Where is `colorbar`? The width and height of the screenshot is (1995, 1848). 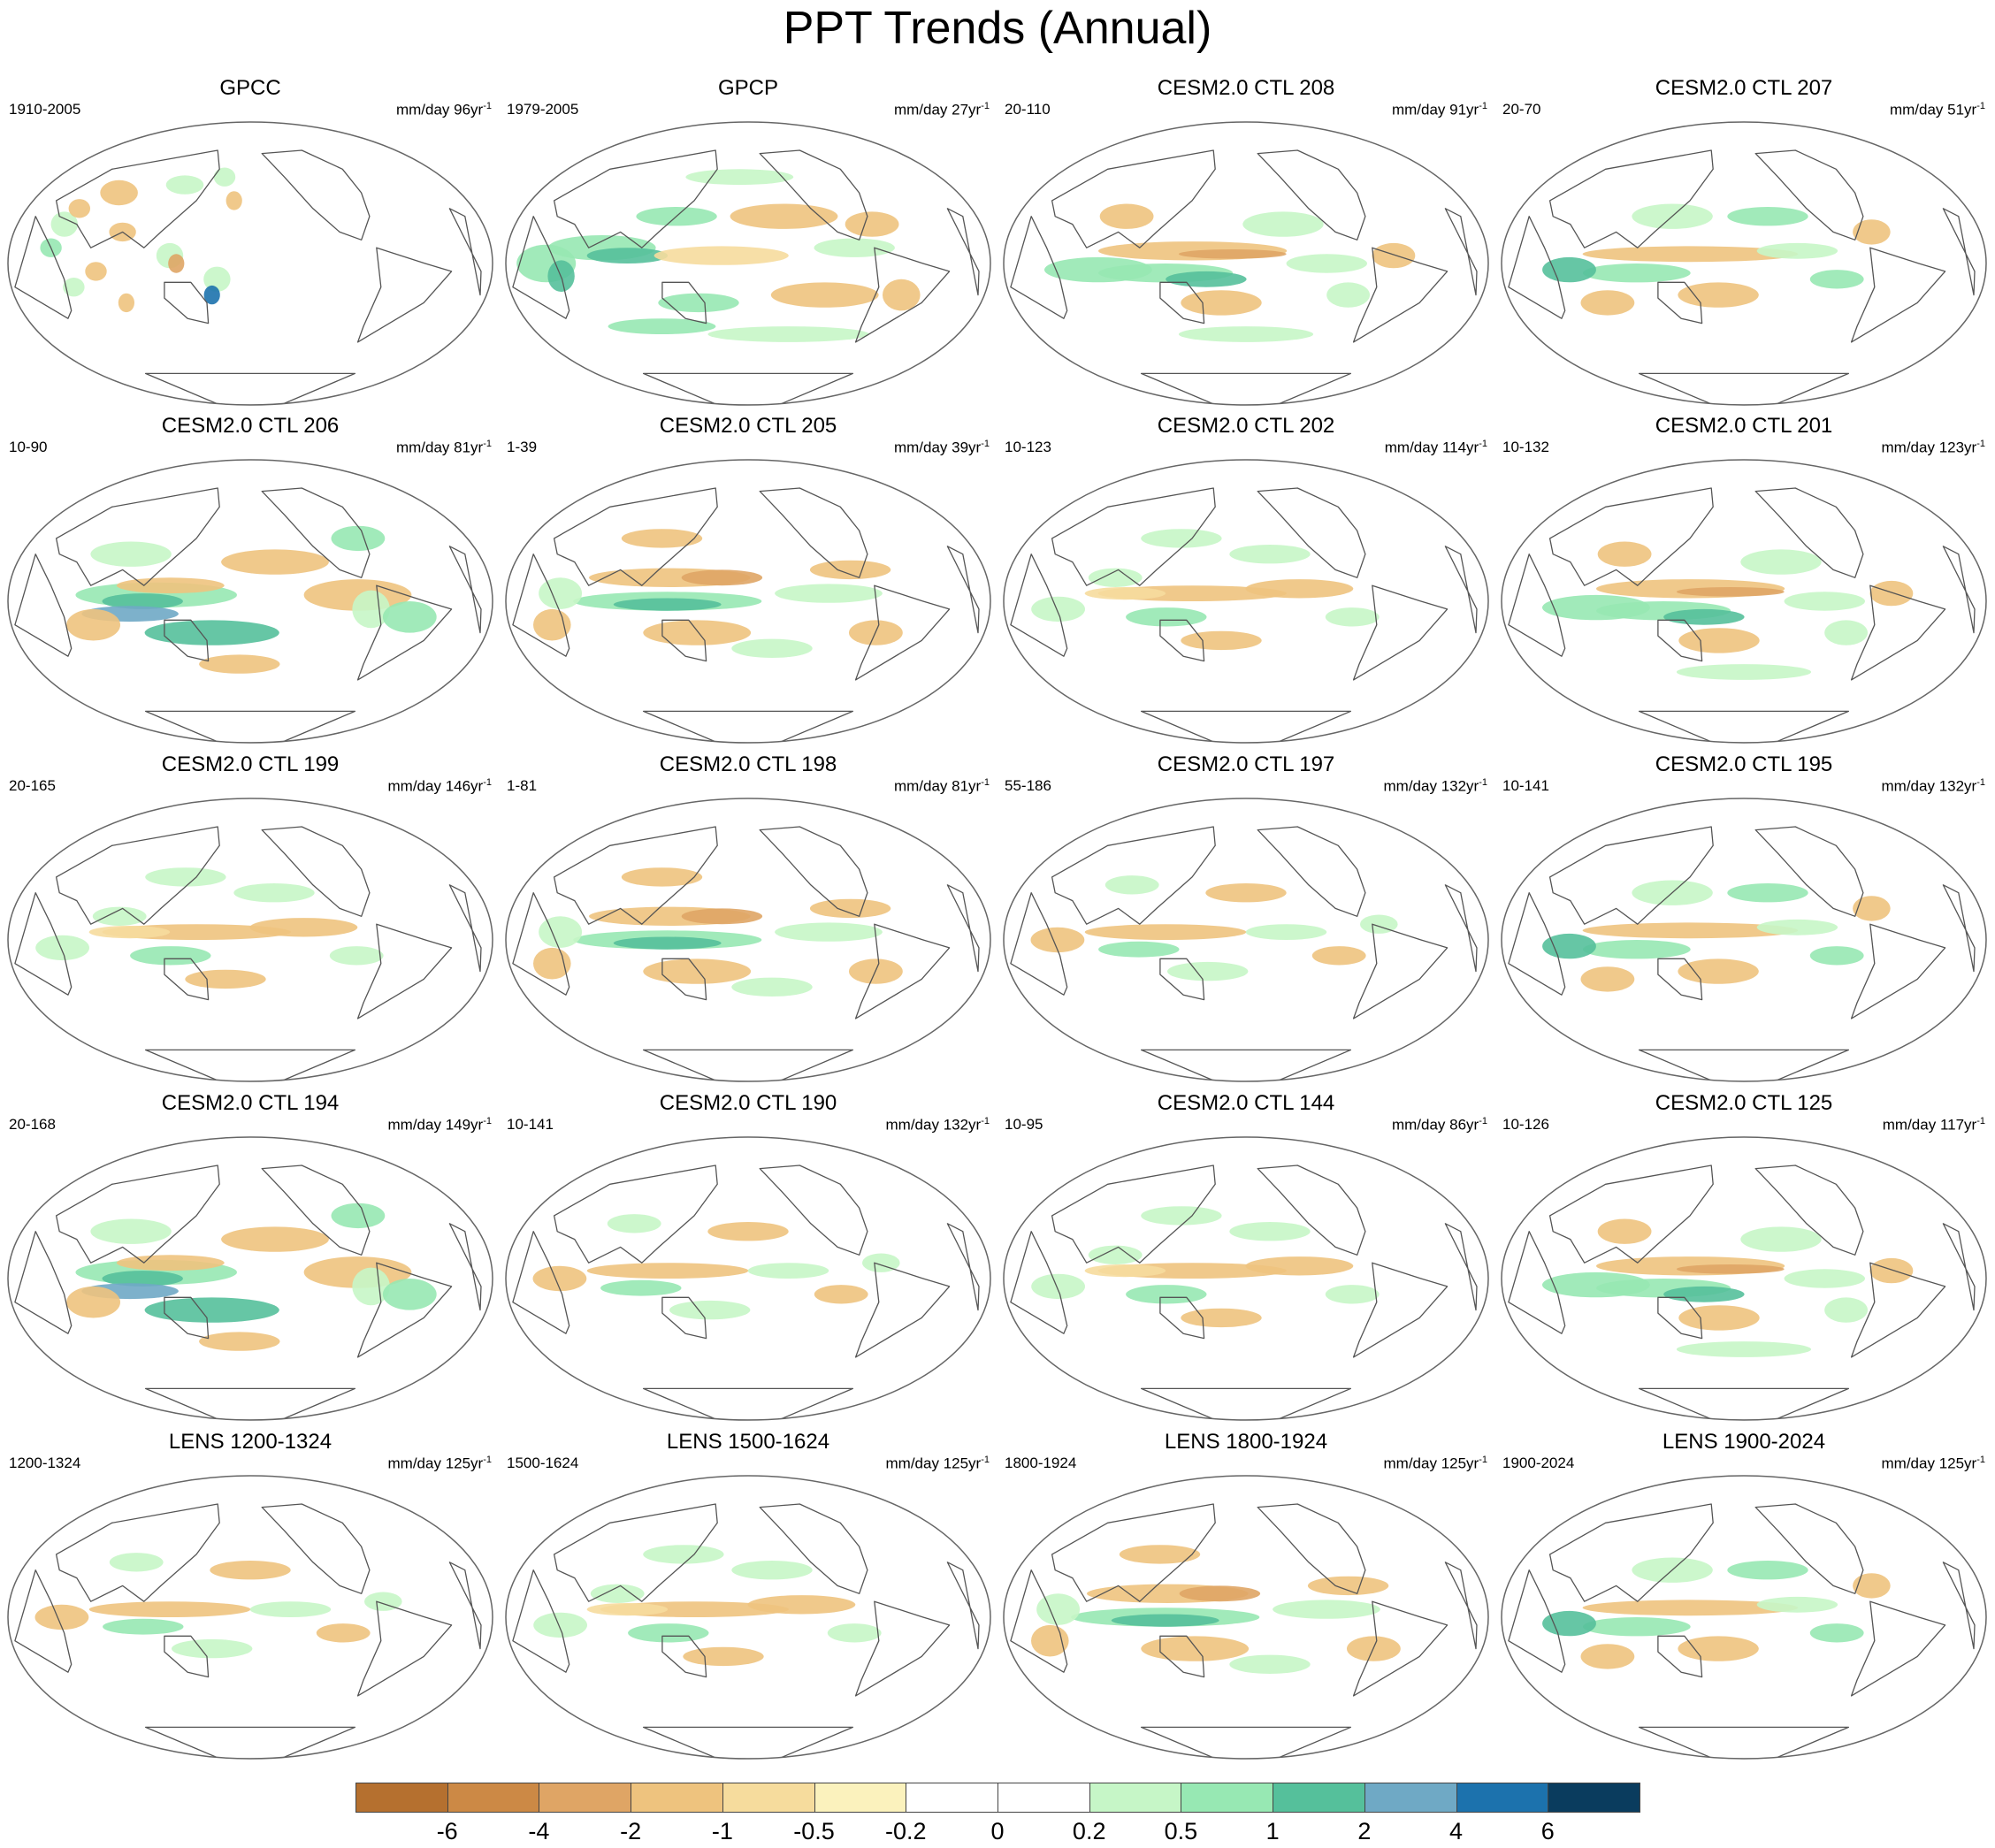
colorbar is located at coordinates (997, 1798).